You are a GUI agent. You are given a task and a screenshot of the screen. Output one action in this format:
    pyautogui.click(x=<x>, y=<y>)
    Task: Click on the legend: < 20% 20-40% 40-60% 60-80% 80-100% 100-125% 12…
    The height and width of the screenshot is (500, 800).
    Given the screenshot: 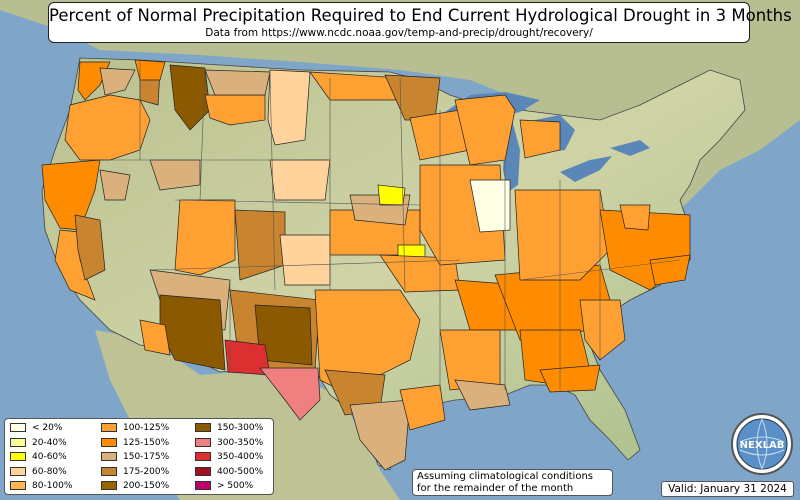 What is the action you would take?
    pyautogui.click(x=139, y=456)
    